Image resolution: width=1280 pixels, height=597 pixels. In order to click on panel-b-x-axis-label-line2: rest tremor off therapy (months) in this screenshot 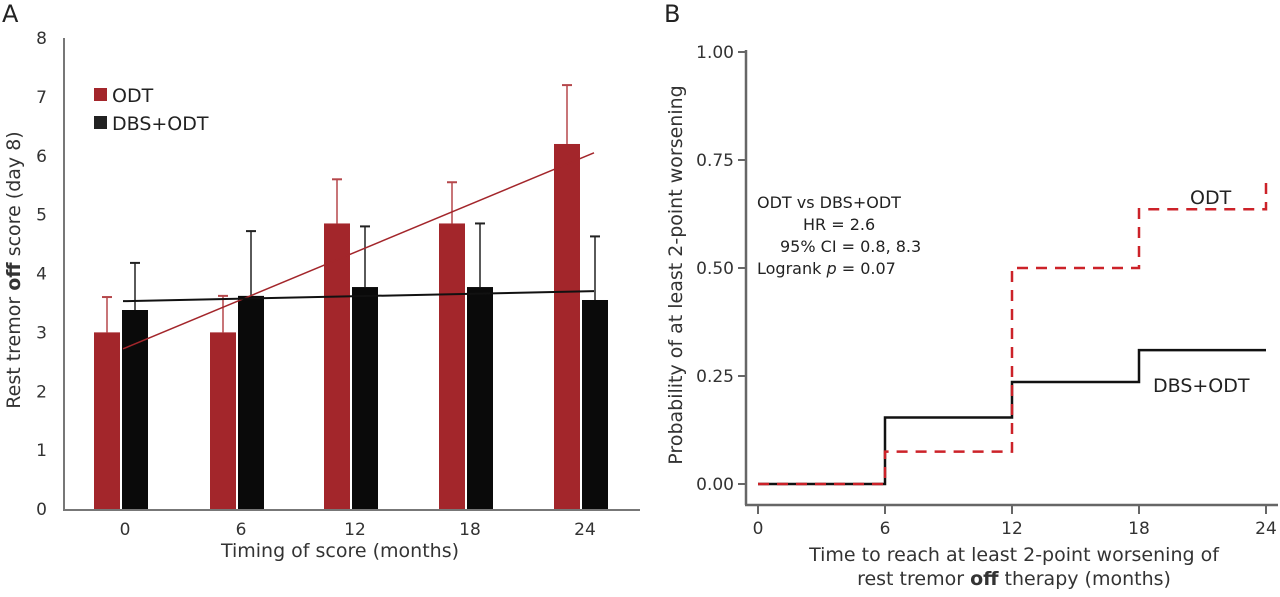, I will do `click(1014, 579)`.